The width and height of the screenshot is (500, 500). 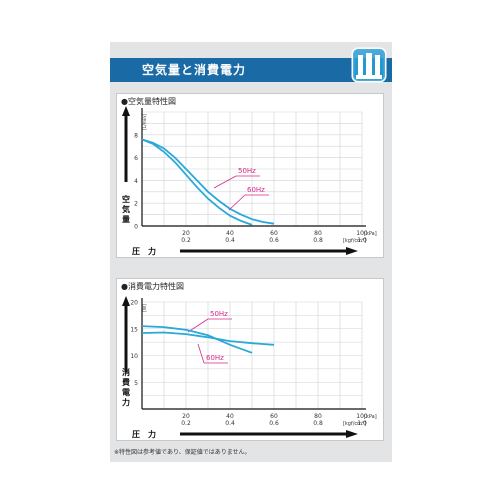 I want to click on y-axis-label-char: 電, so click(x=126, y=392).